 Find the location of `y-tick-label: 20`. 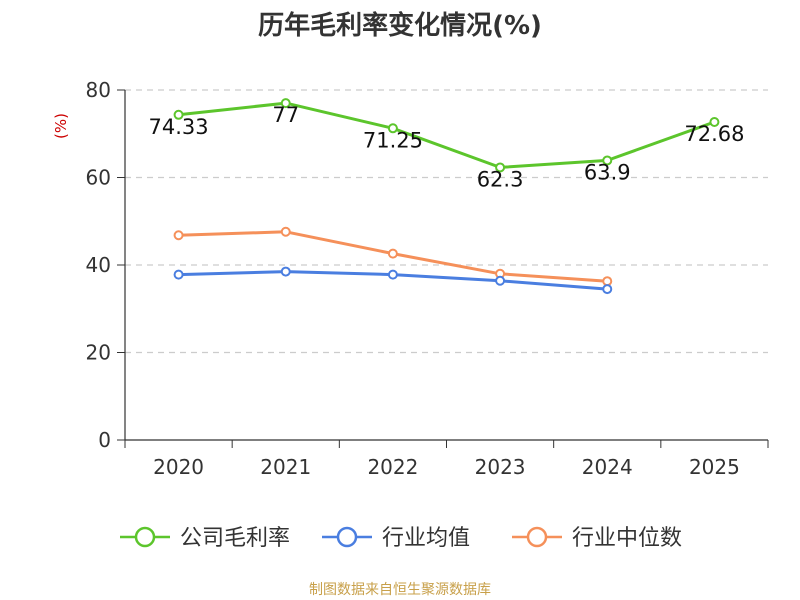

y-tick-label: 20 is located at coordinates (98, 353).